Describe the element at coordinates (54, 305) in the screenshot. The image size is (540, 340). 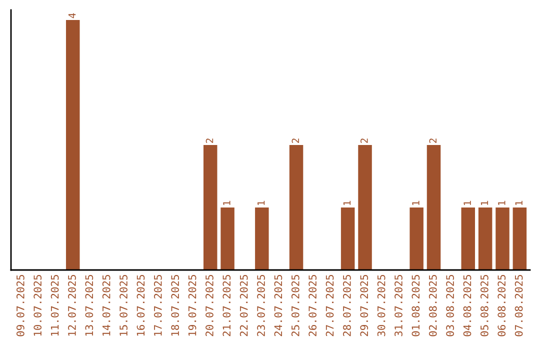
I see `x-tick-label: 11.07.2025` at that location.